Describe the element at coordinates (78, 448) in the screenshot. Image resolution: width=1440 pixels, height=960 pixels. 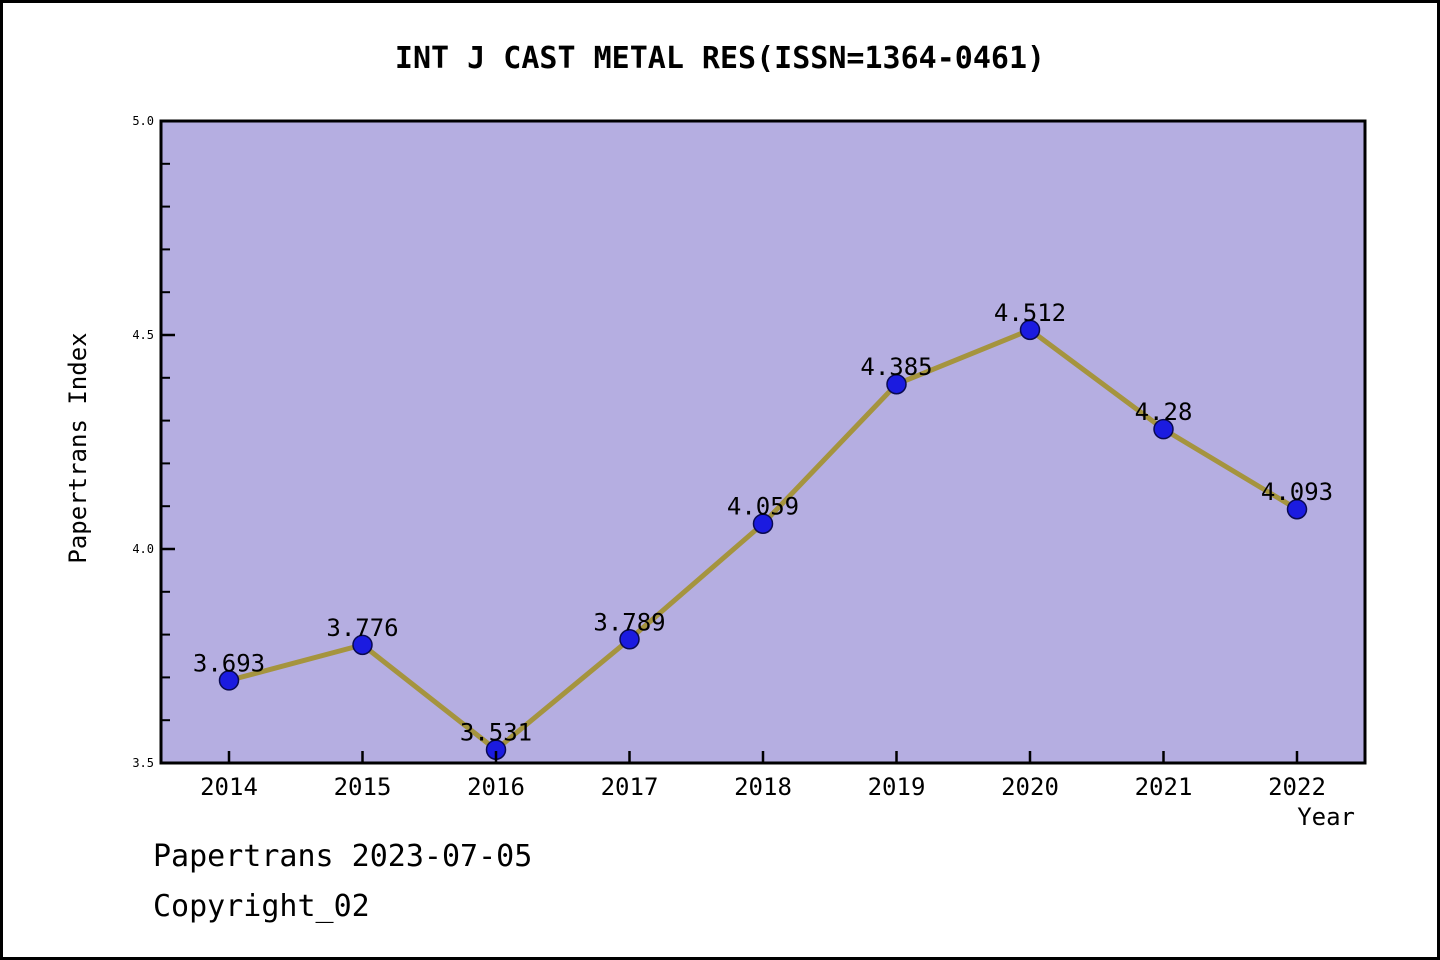
I see `y-axis-label: Papertrans Index` at that location.